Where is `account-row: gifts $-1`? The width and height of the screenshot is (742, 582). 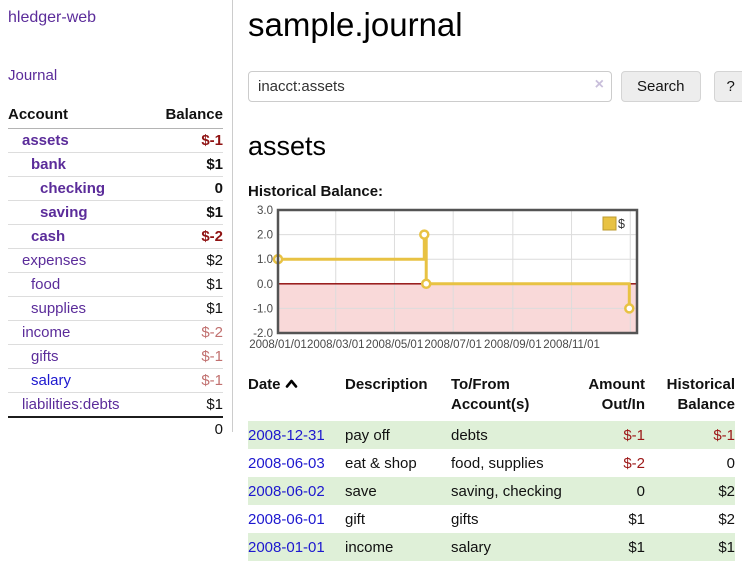
account-row: gifts $-1 is located at coordinates (115, 356).